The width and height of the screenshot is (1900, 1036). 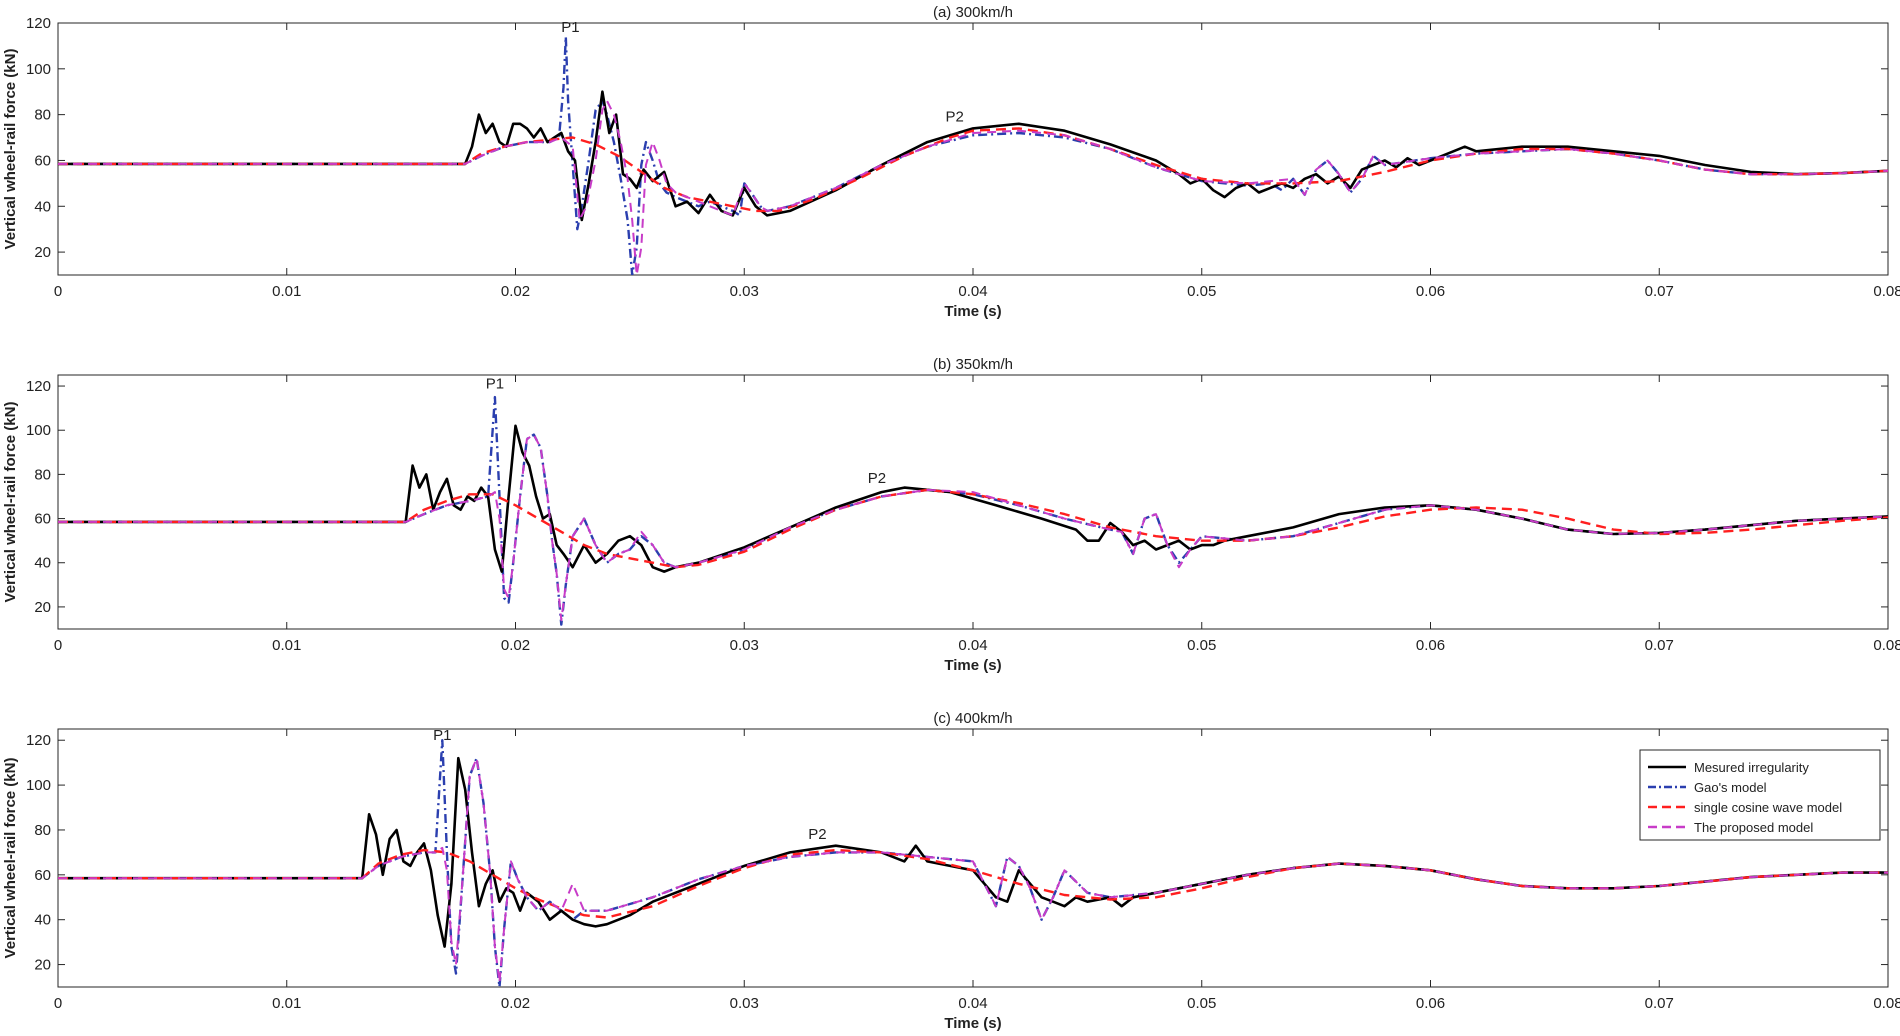 I want to click on series-line-measured, so click(x=973, y=498).